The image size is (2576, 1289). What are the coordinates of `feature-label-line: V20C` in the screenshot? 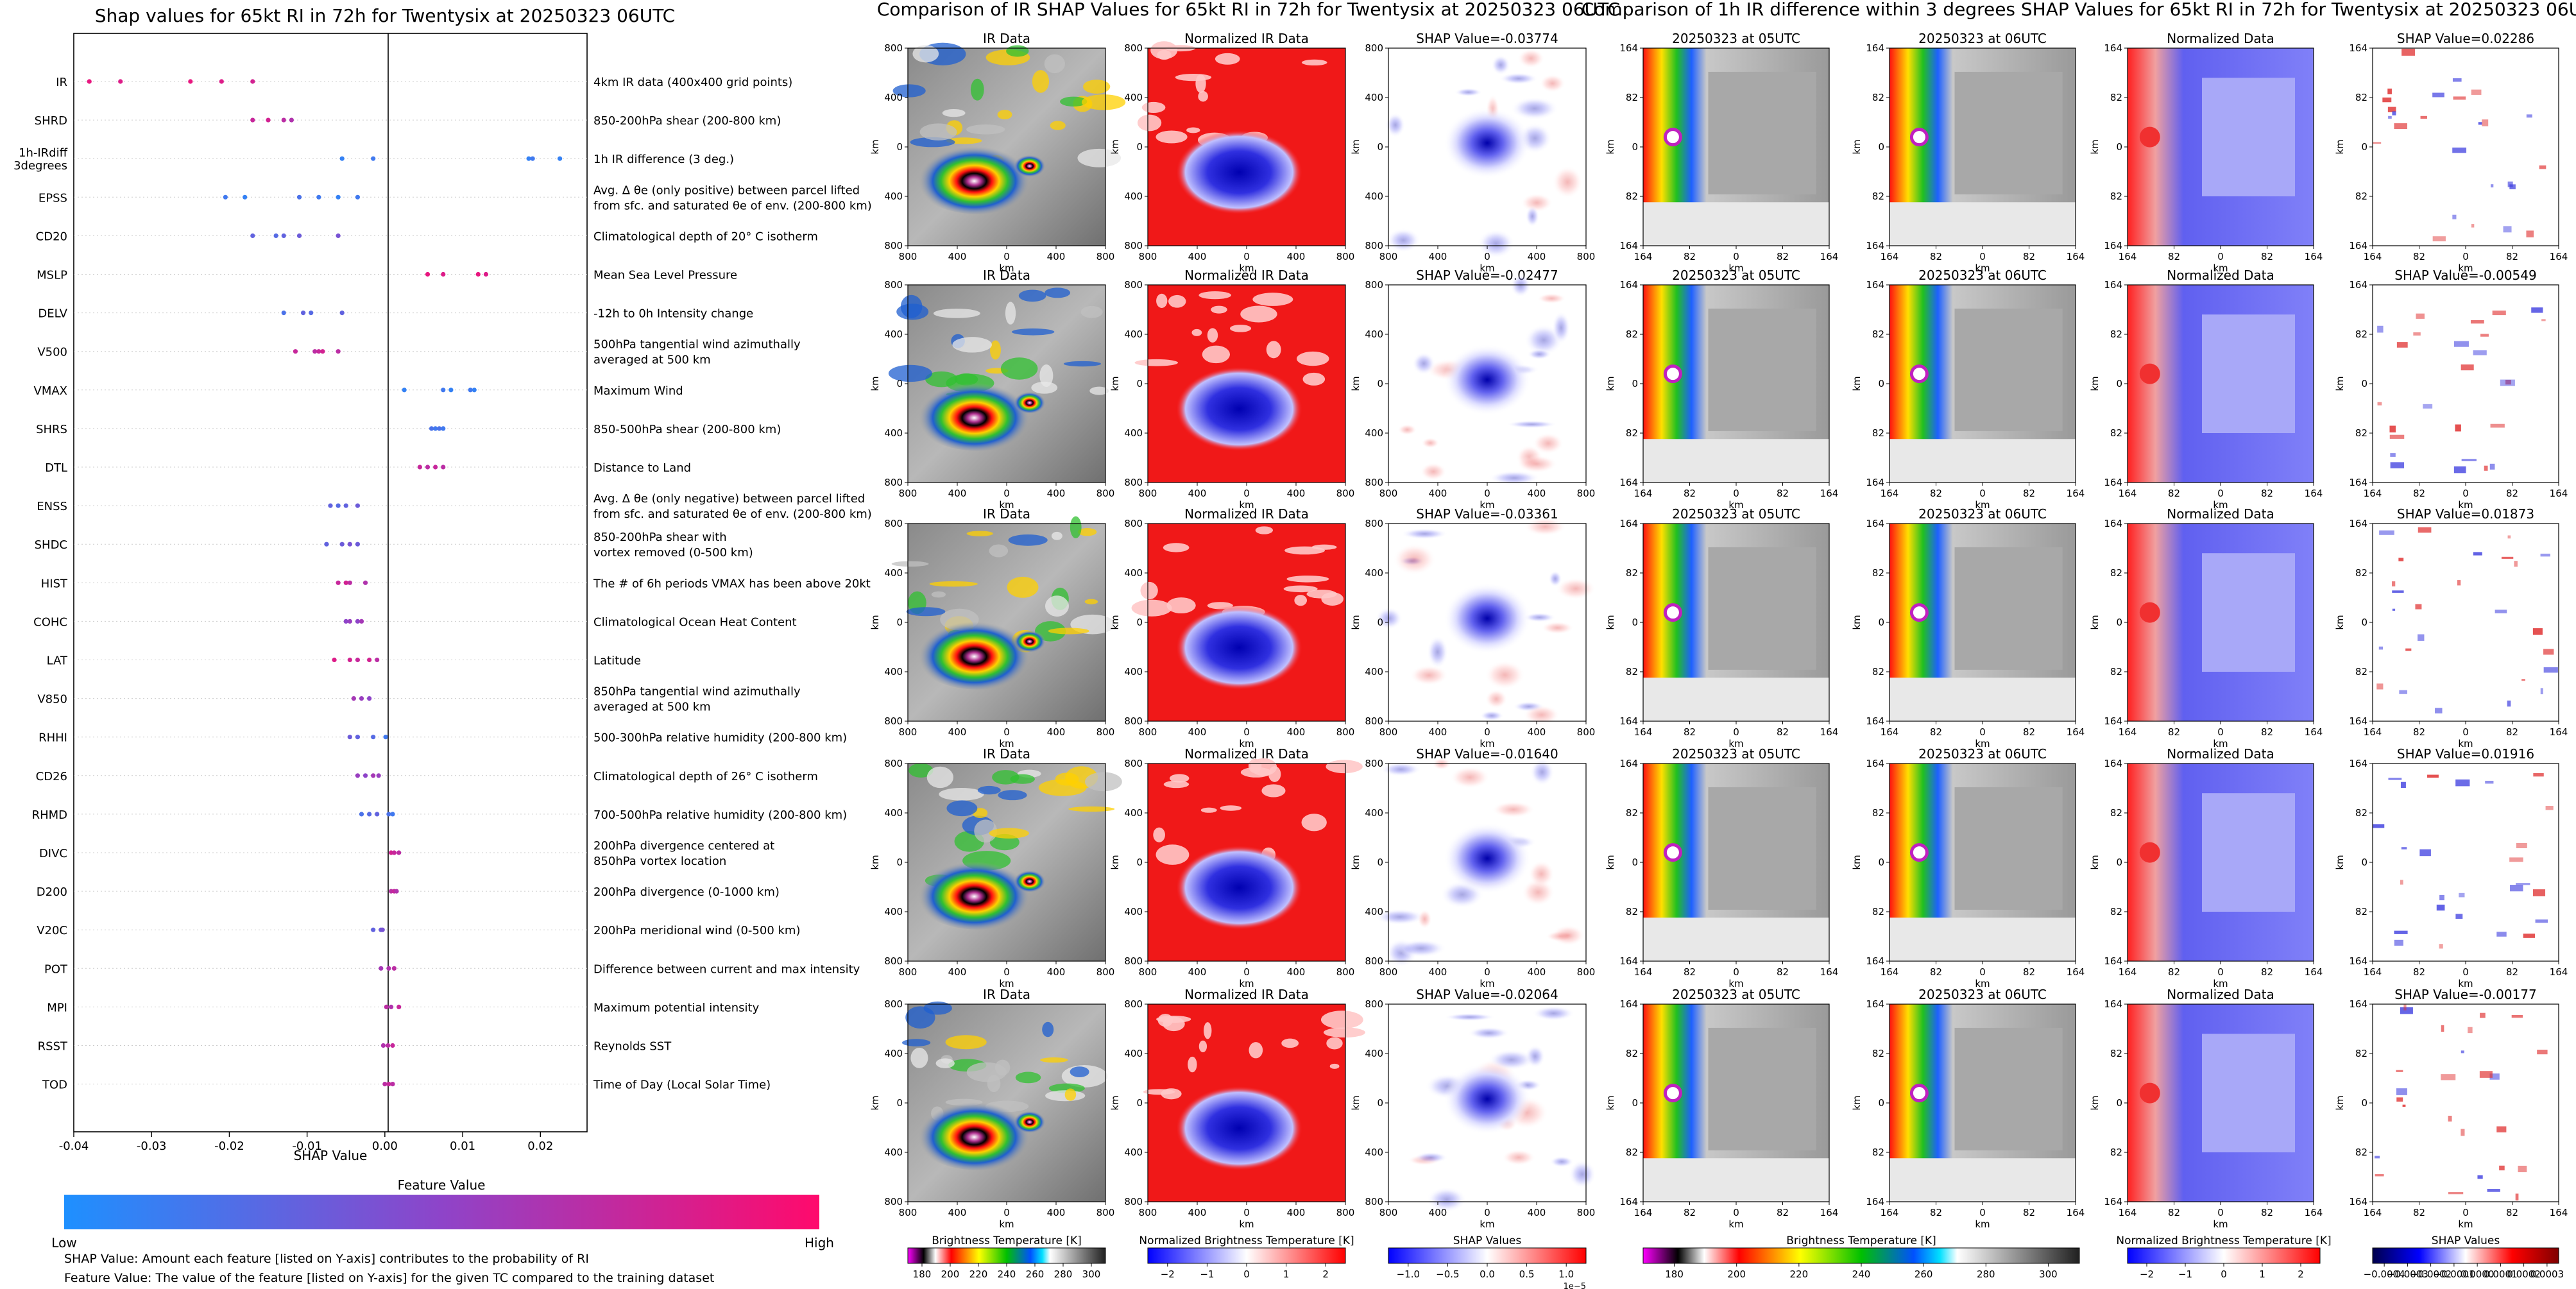 It's located at (52, 931).